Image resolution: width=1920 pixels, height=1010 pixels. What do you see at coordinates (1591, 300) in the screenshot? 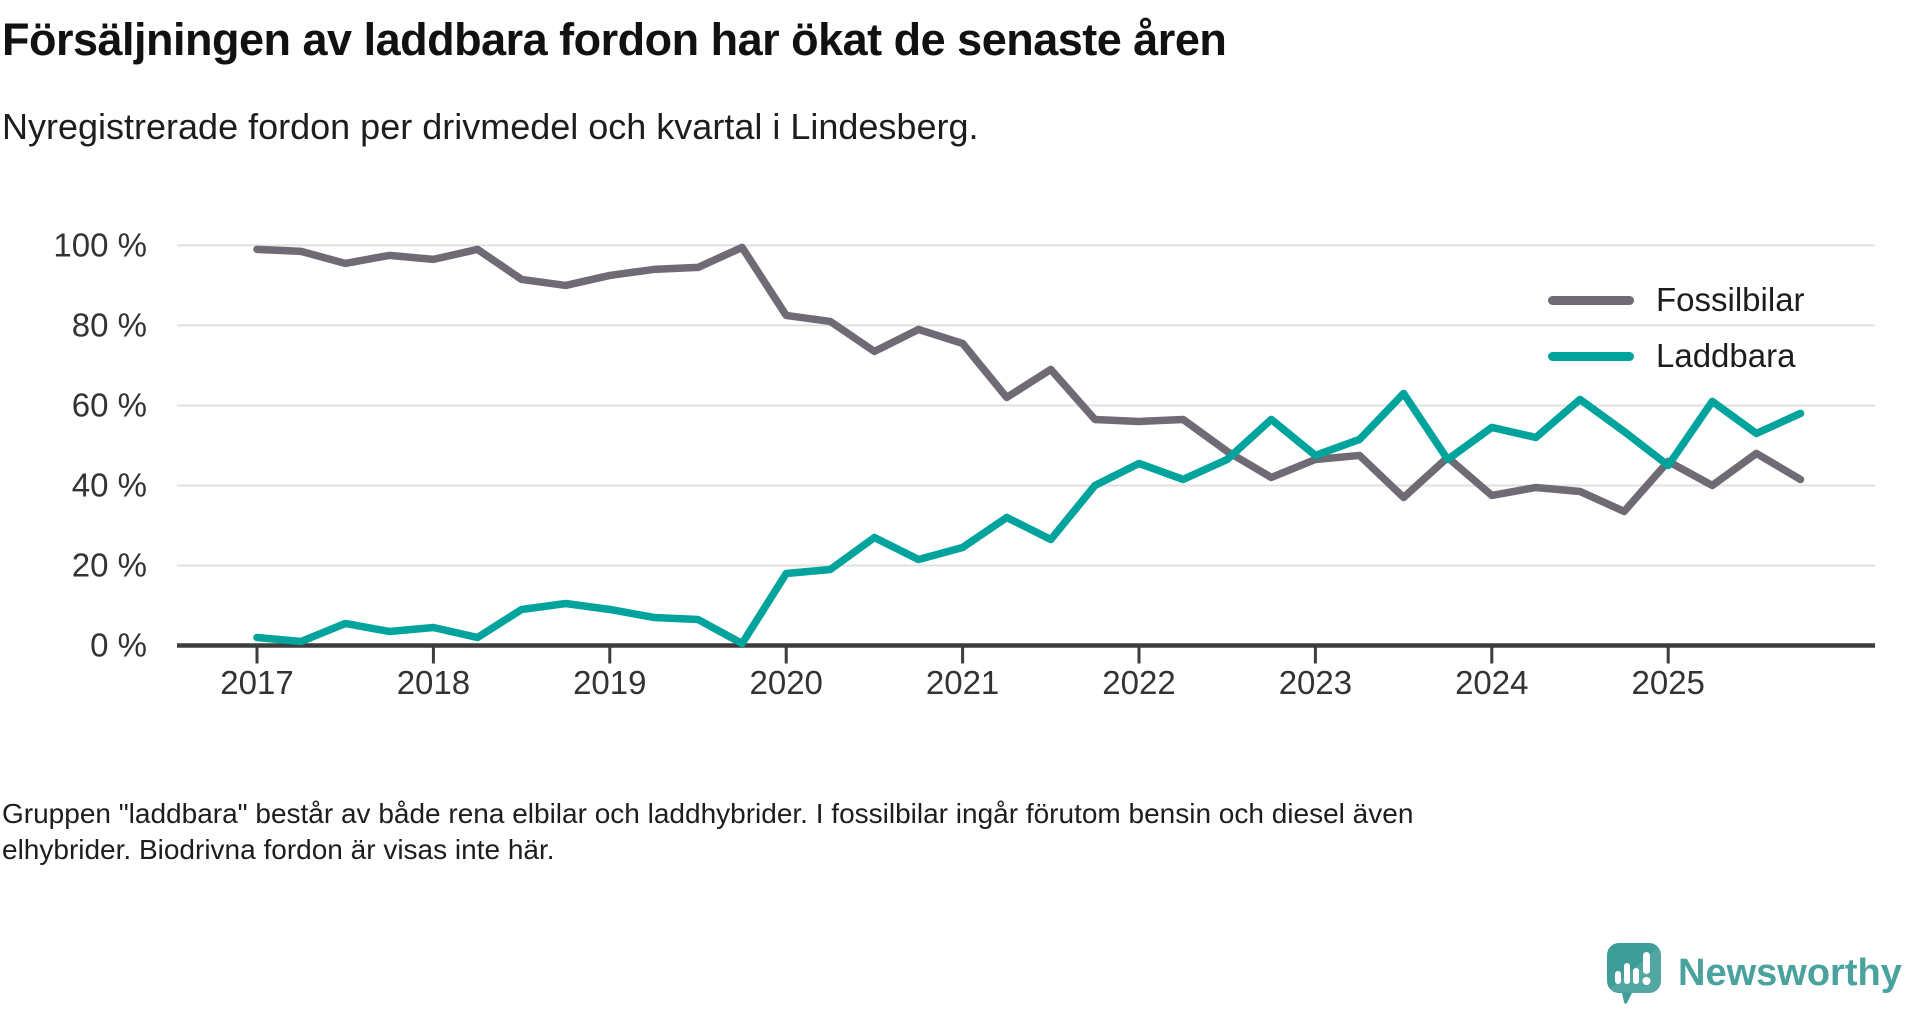
I see `fossilbilar-line-swatch` at bounding box center [1591, 300].